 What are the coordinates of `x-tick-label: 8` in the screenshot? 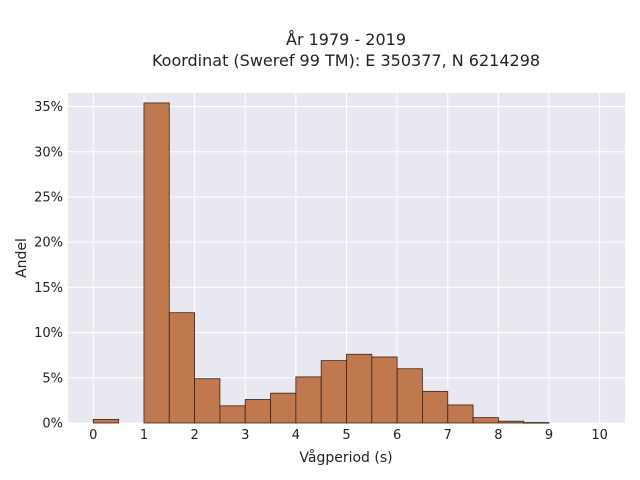 It's located at (498, 435).